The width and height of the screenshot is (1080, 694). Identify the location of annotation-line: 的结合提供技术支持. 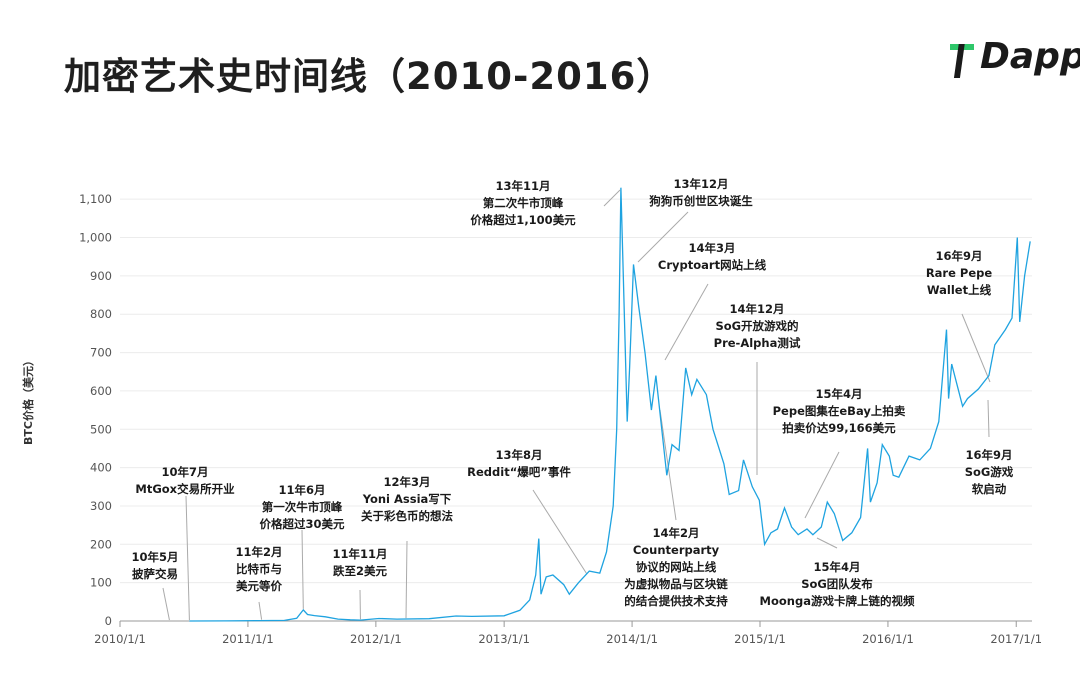
(676, 601).